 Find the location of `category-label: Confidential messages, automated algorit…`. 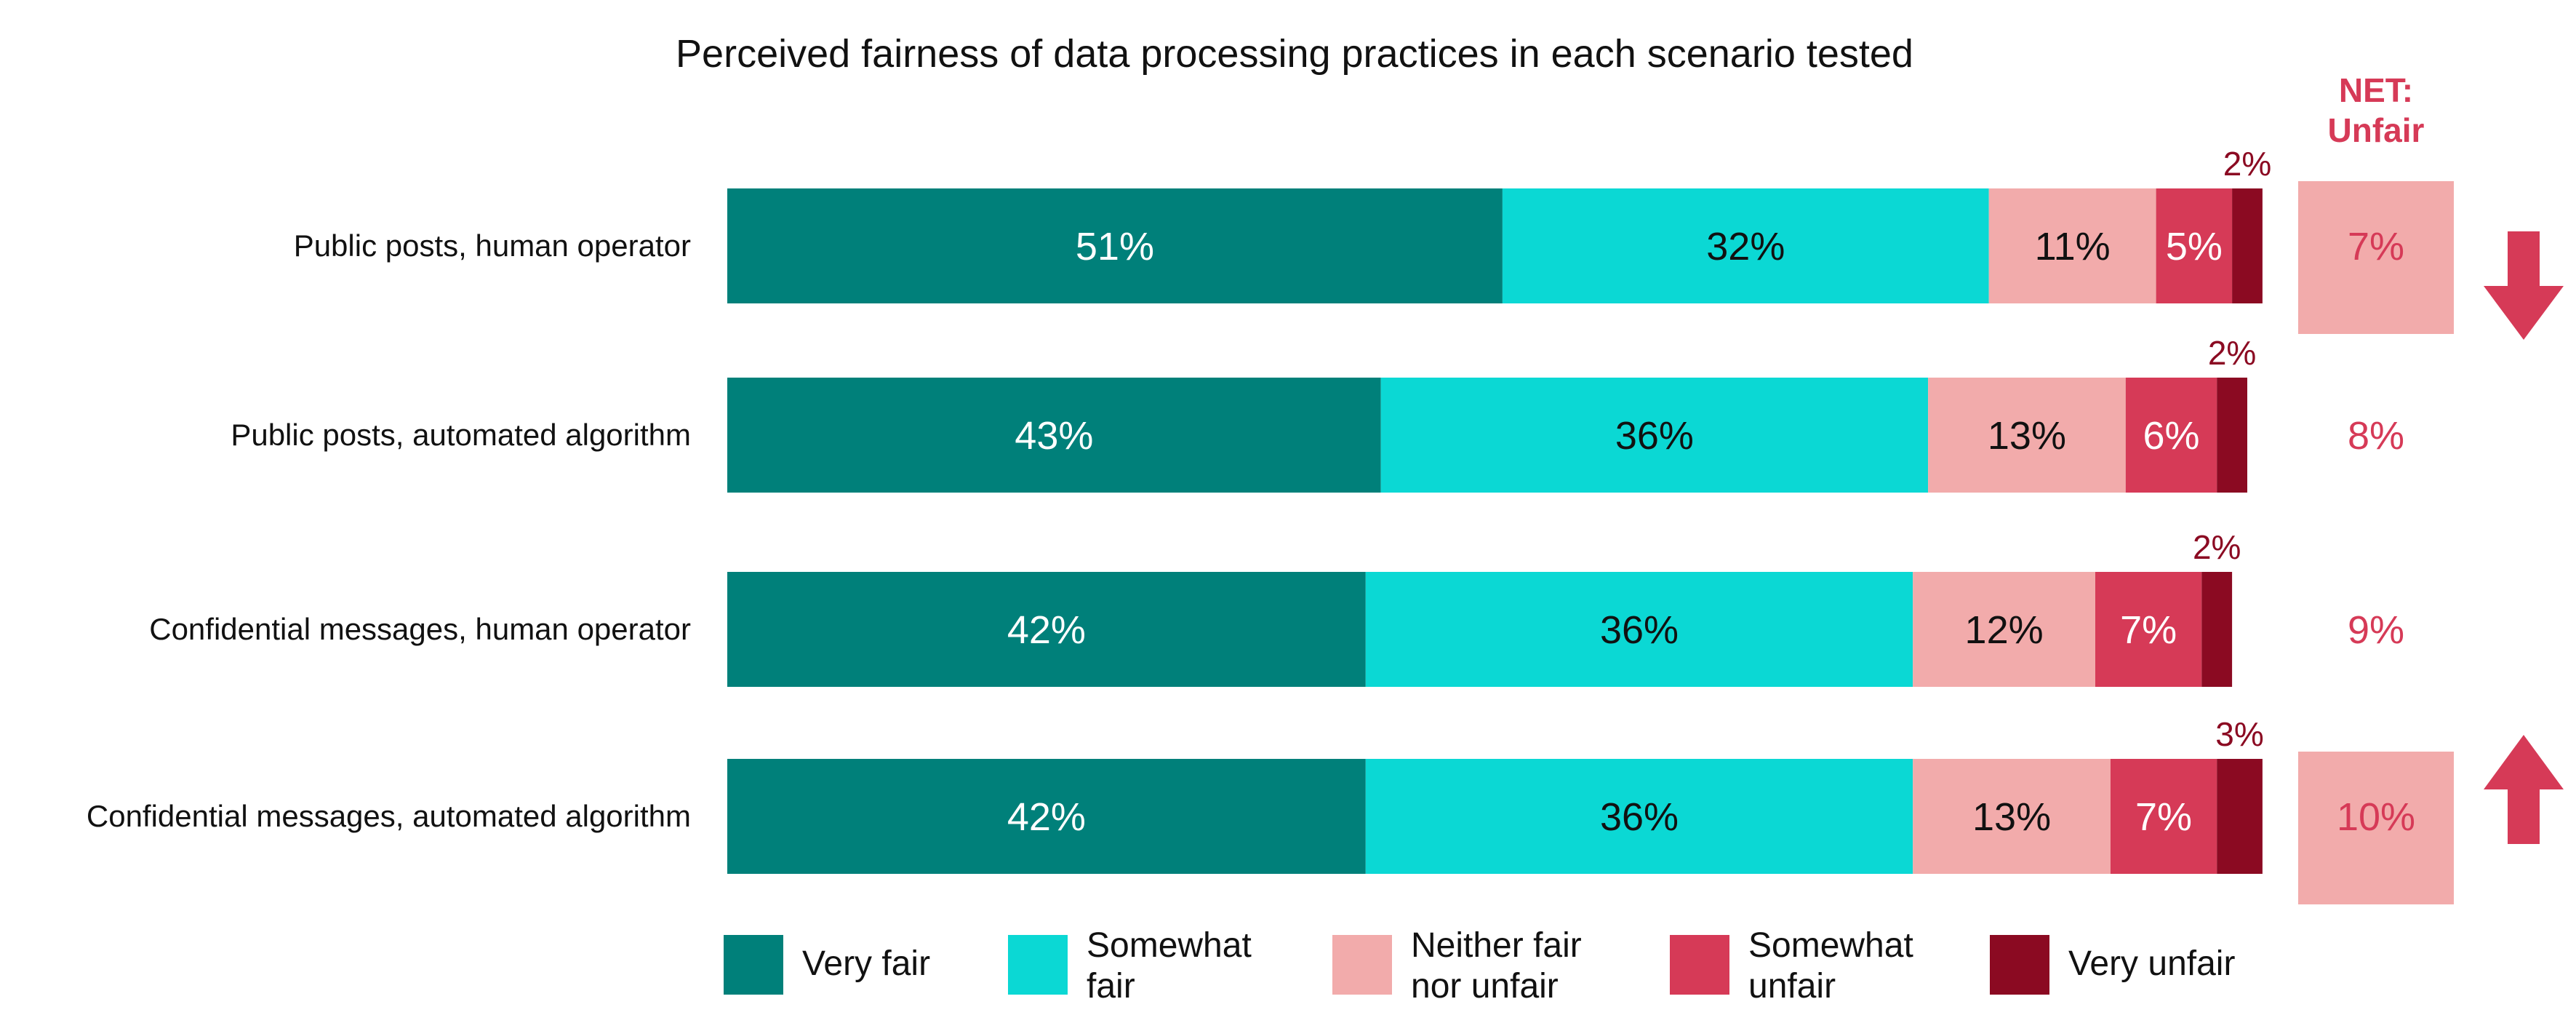

category-label: Confidential messages, automated algorit… is located at coordinates (389, 816).